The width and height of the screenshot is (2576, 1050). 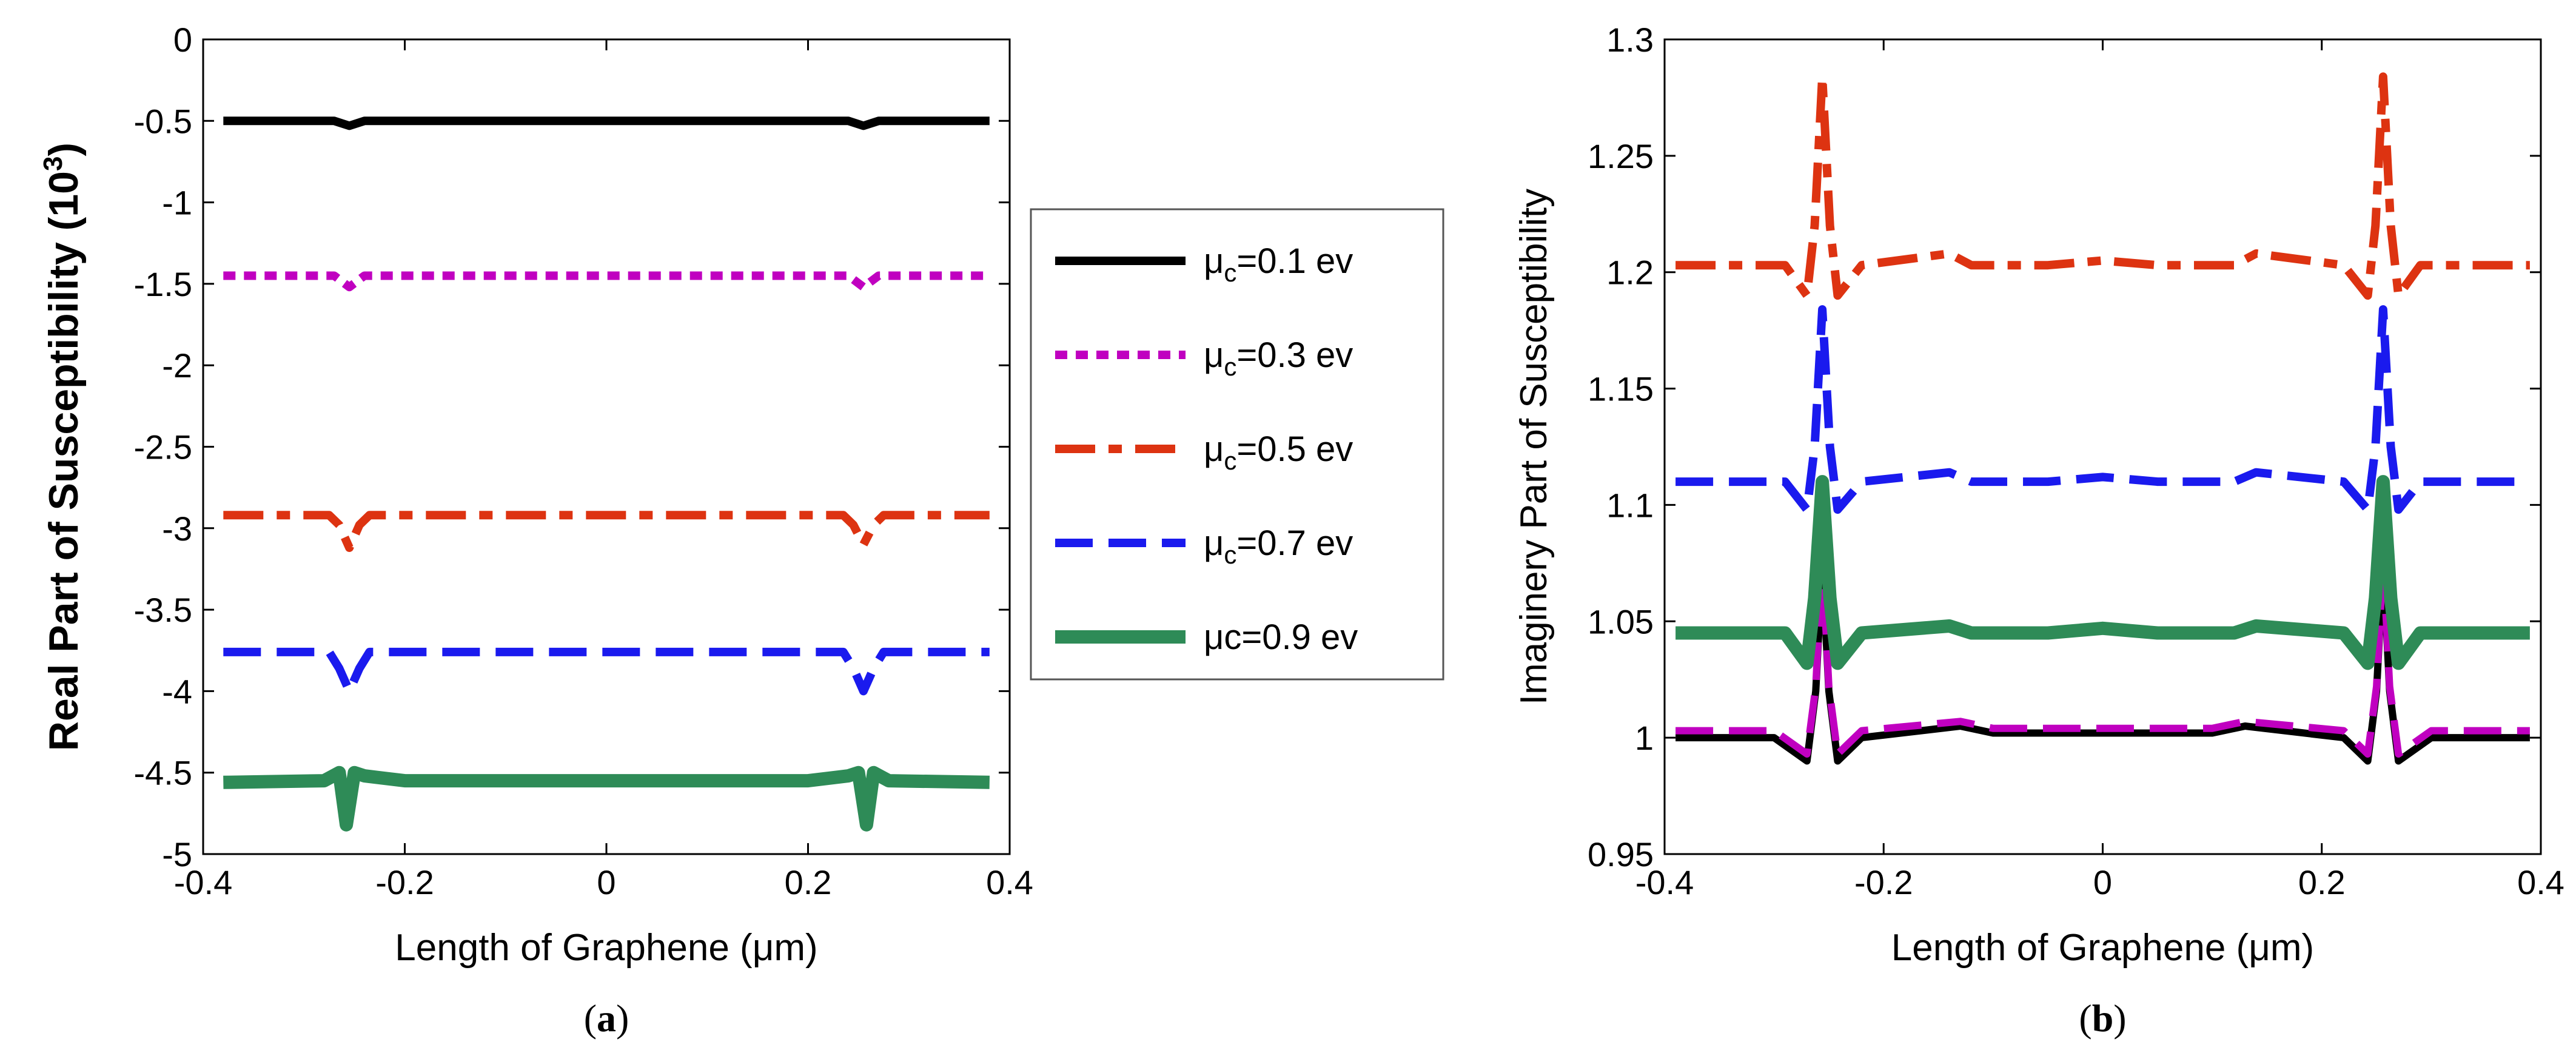 I want to click on legend-label-value: =0.7 ev, so click(x=1294, y=543).